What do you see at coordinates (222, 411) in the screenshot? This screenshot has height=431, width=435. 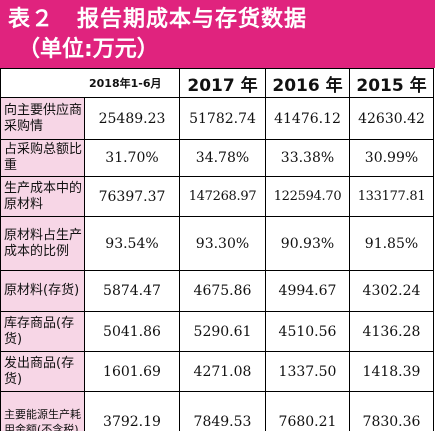 I see `table-cell: 7849.53` at bounding box center [222, 411].